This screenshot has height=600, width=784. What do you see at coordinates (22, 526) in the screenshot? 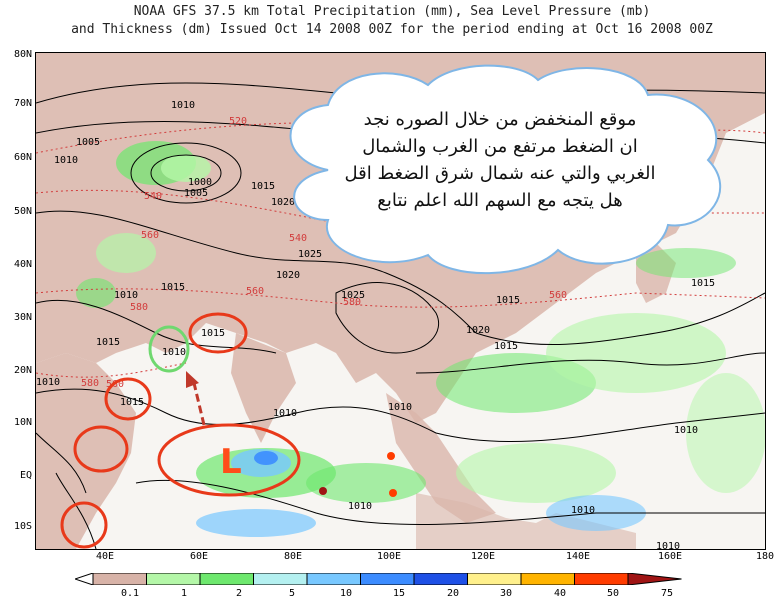
I see `lat-label-10s: 10S` at bounding box center [22, 526].